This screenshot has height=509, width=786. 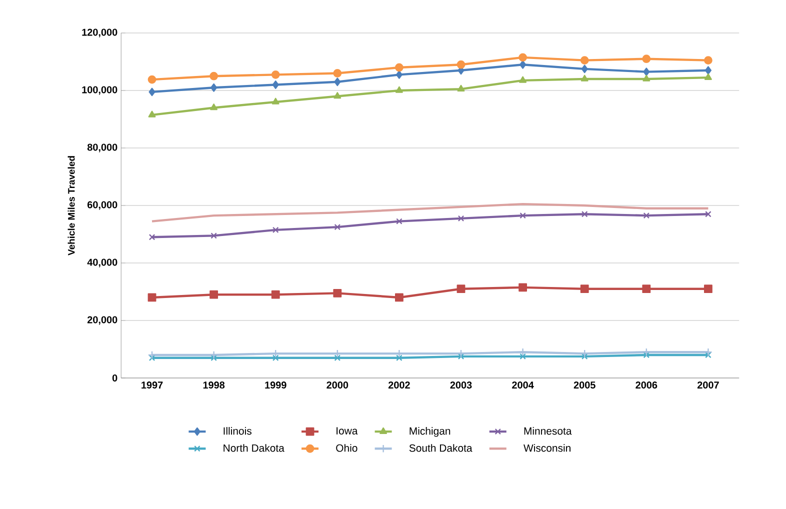 What do you see at coordinates (100, 90) in the screenshot?
I see `y-tick-label: 100,000` at bounding box center [100, 90].